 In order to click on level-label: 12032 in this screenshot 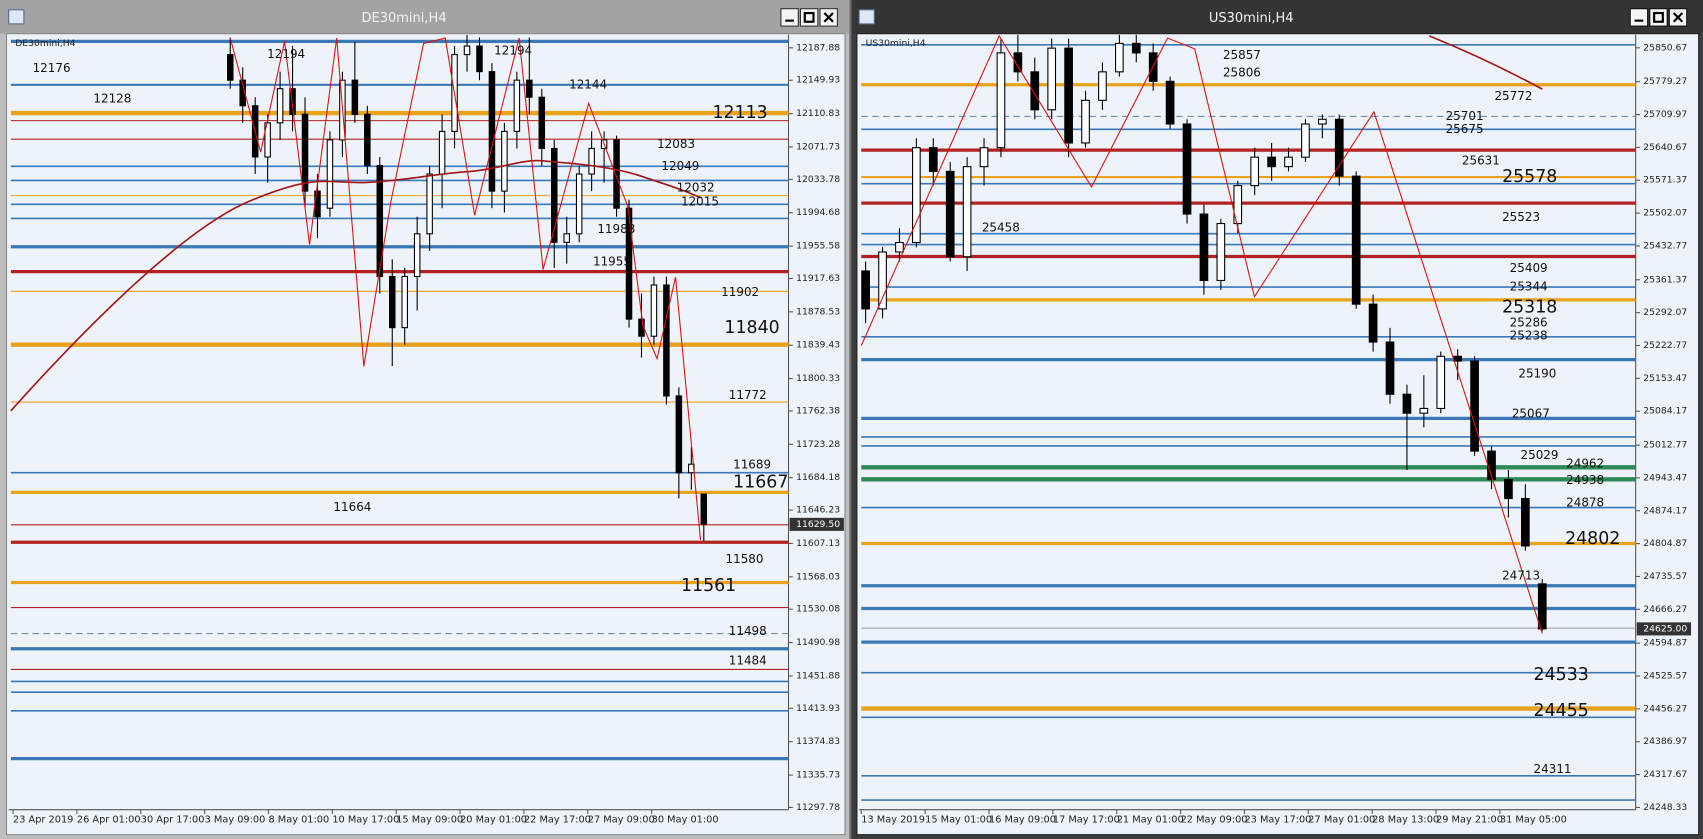, I will do `click(696, 188)`.